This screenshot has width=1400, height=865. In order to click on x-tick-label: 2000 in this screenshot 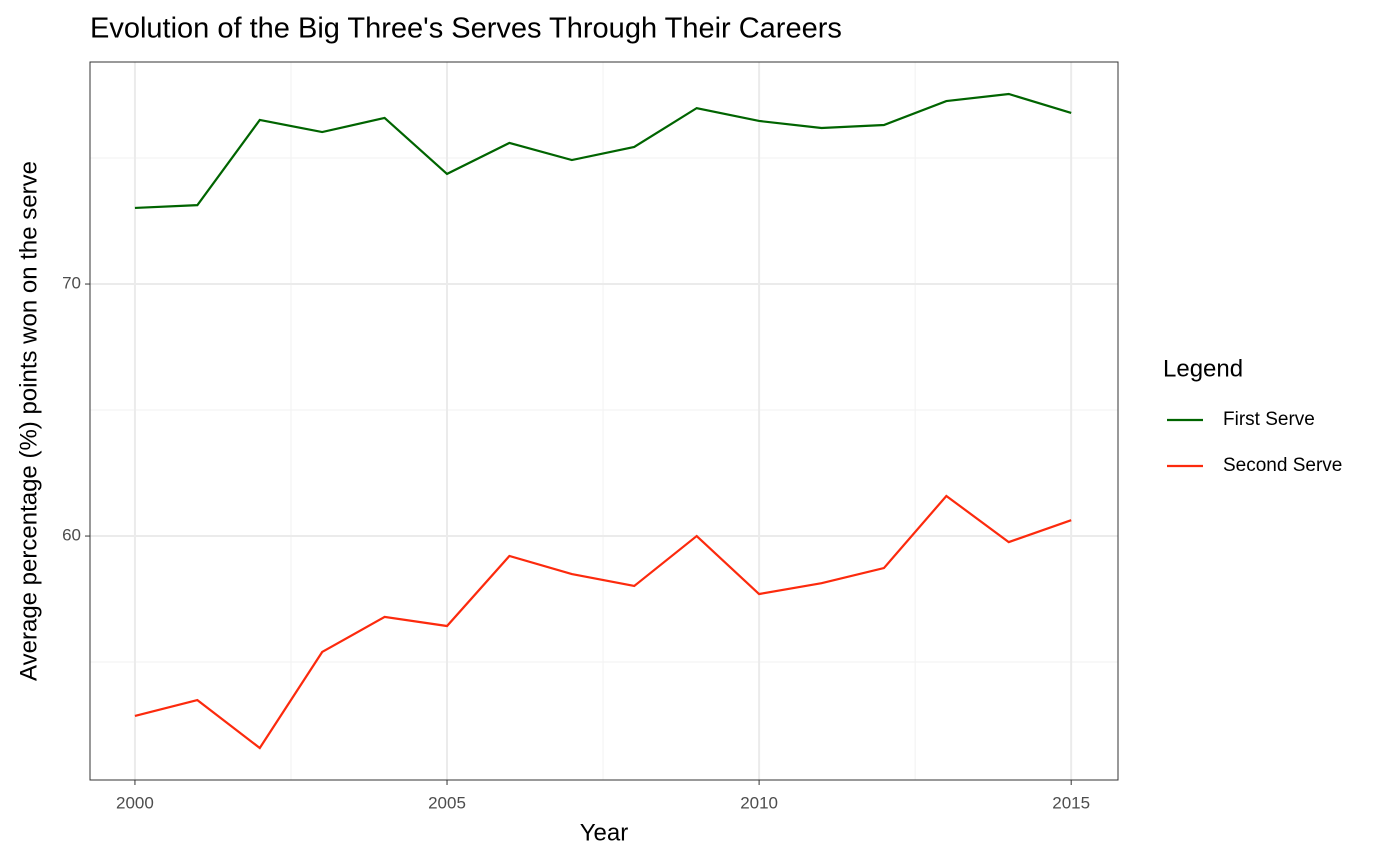, I will do `click(135, 802)`.